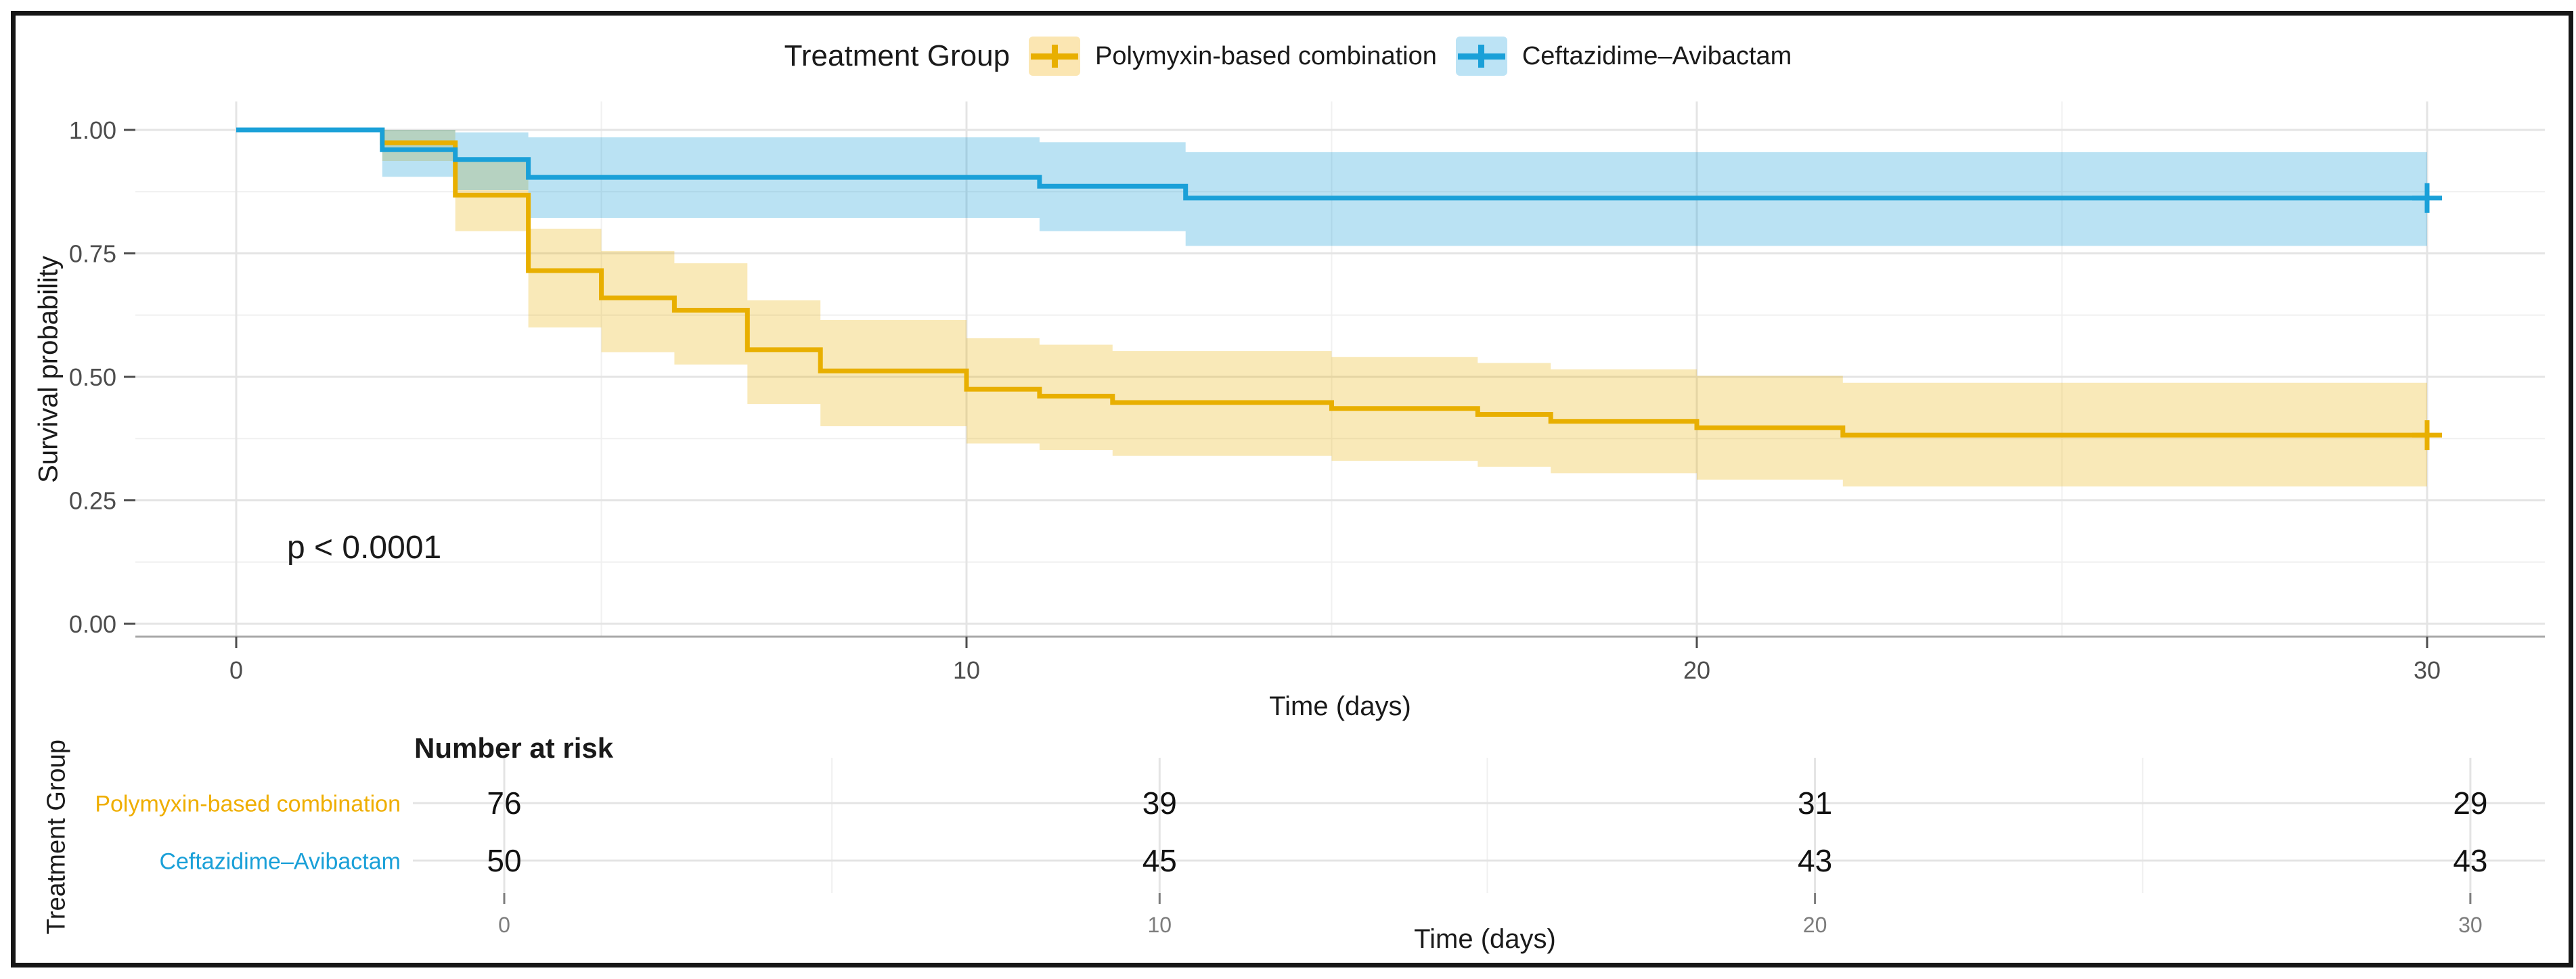 Image resolution: width=2576 pixels, height=979 pixels. What do you see at coordinates (504, 925) in the screenshot?
I see `risk-x-tick-label: 0` at bounding box center [504, 925].